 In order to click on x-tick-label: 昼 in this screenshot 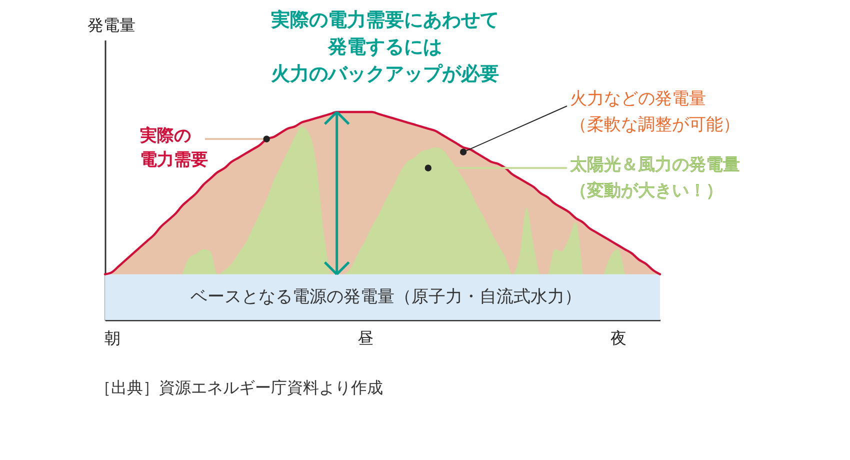, I will do `click(365, 338)`.